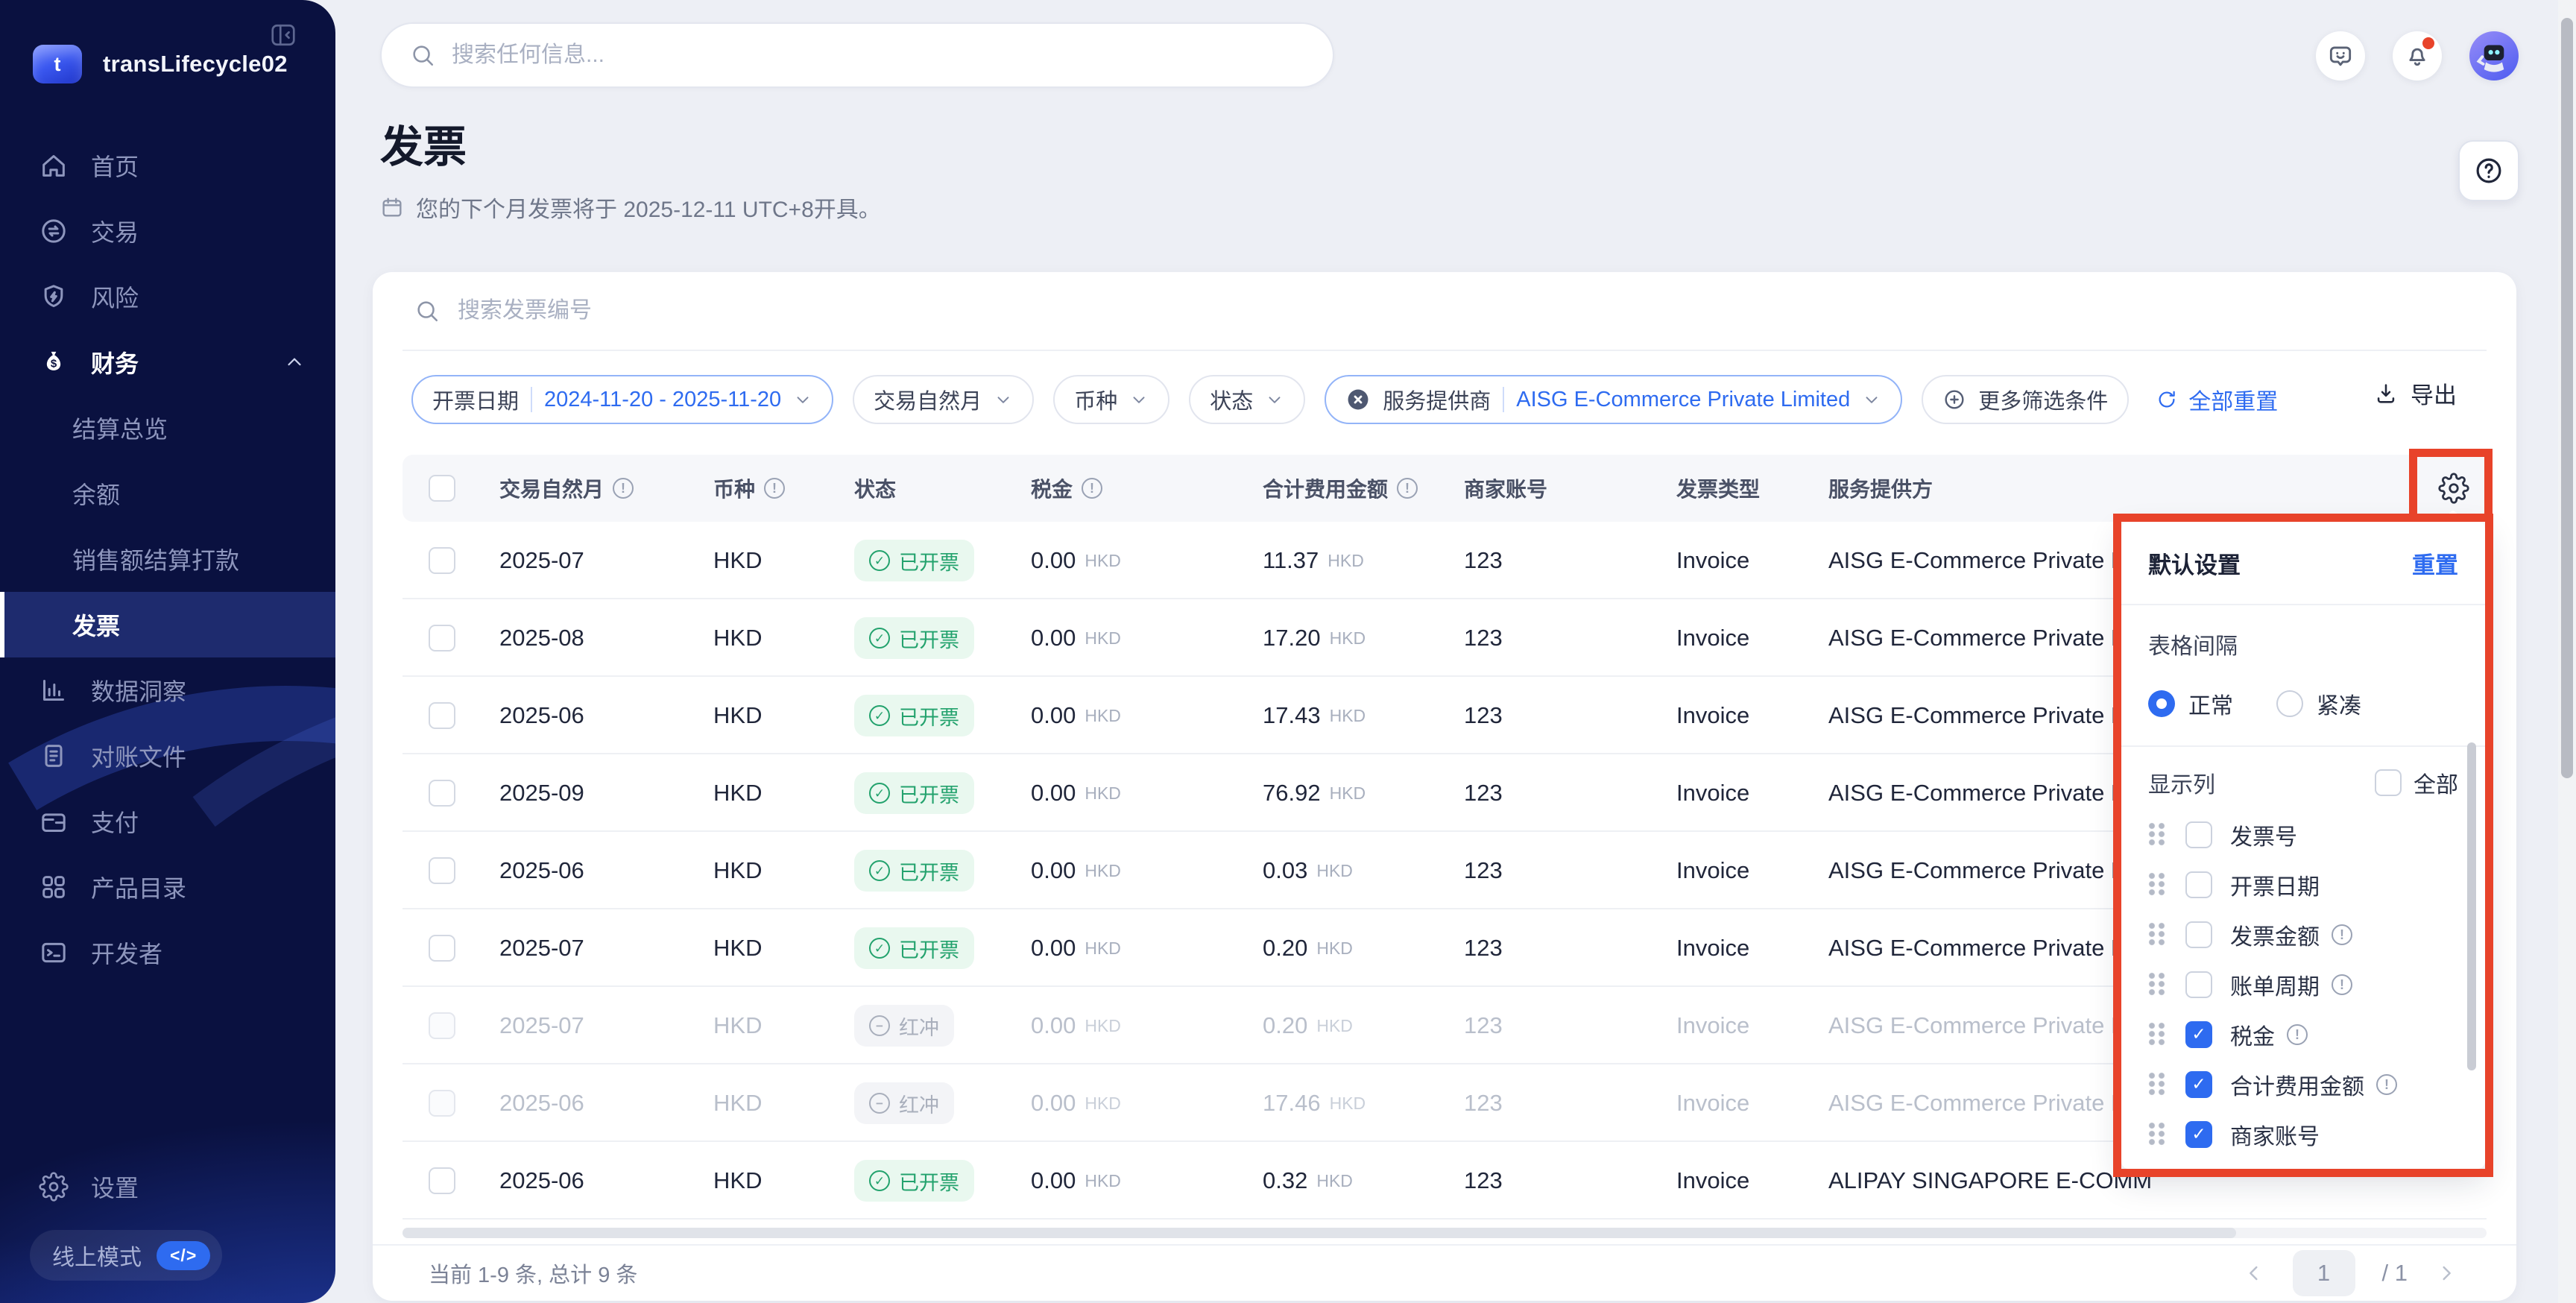 The height and width of the screenshot is (1303, 2576). Describe the element at coordinates (2303, 1134) in the screenshot. I see `column-toggle-item: 商家账号` at that location.